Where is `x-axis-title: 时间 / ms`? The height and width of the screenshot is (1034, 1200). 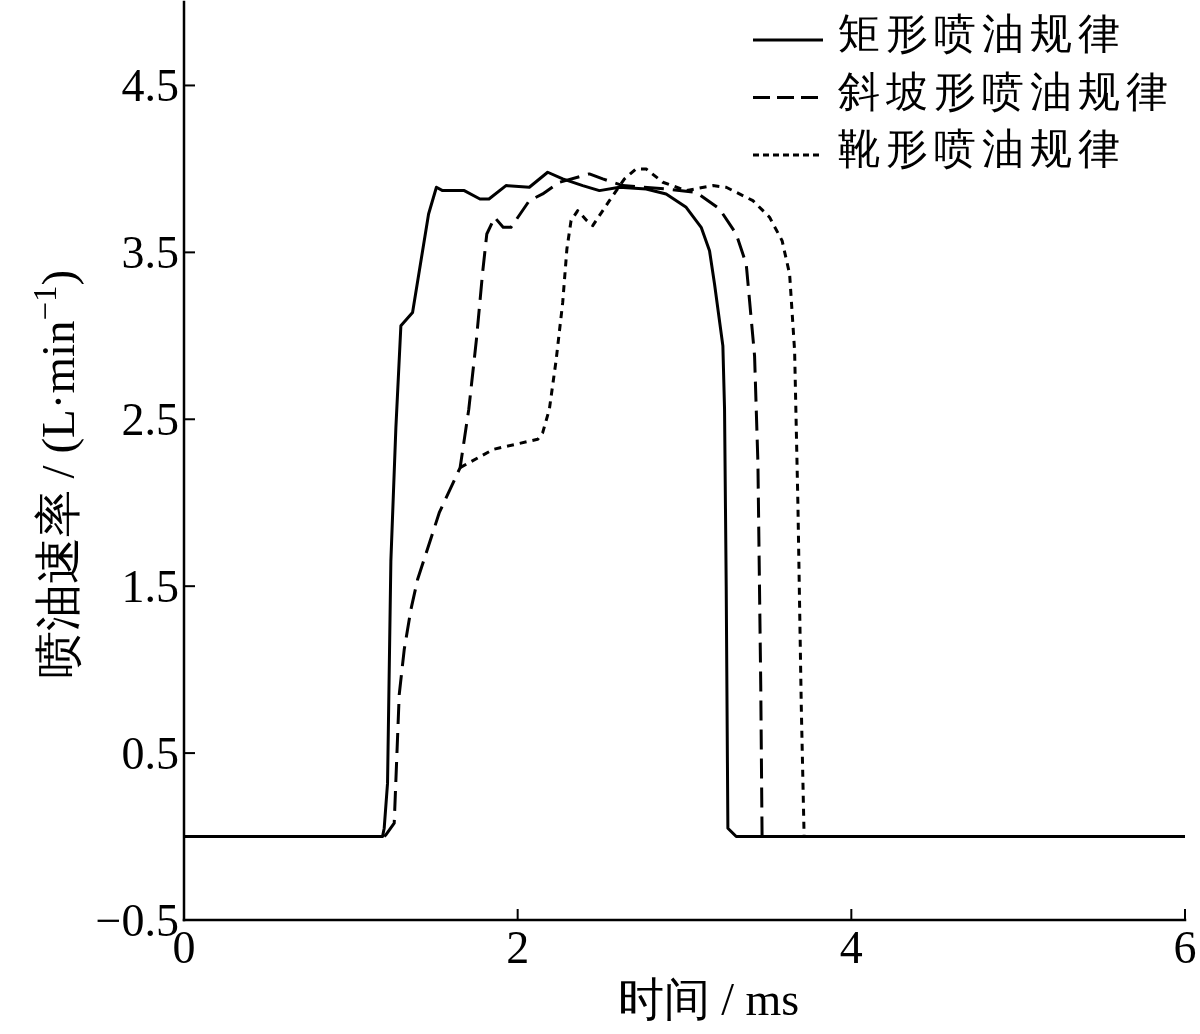
x-axis-title: 时间 / ms is located at coordinates (708, 999).